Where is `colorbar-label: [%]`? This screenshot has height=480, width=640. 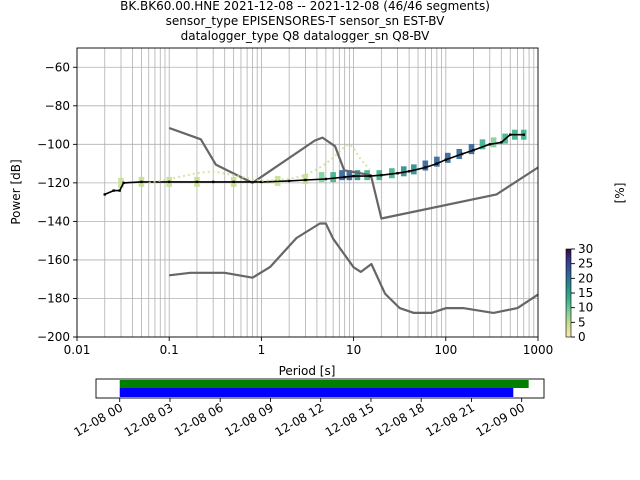
colorbar-label: [%] is located at coordinates (620, 193).